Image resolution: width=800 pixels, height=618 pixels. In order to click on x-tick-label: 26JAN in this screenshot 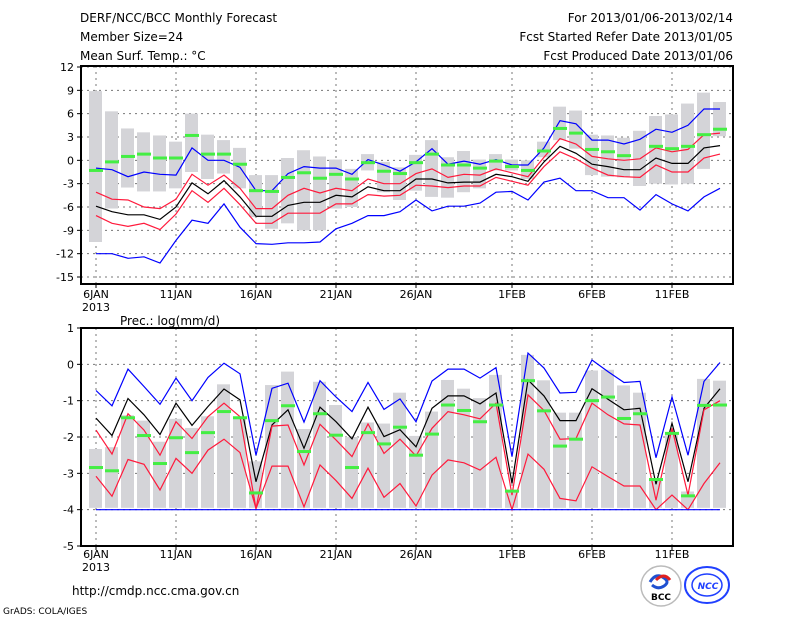, I will do `click(416, 294)`.